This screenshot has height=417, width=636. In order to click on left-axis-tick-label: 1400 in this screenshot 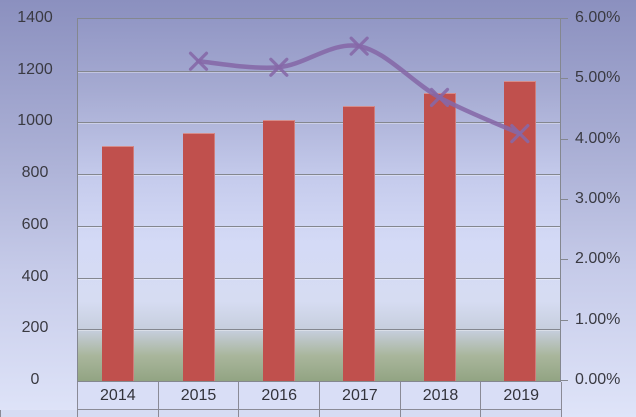, I will do `click(35, 17)`.